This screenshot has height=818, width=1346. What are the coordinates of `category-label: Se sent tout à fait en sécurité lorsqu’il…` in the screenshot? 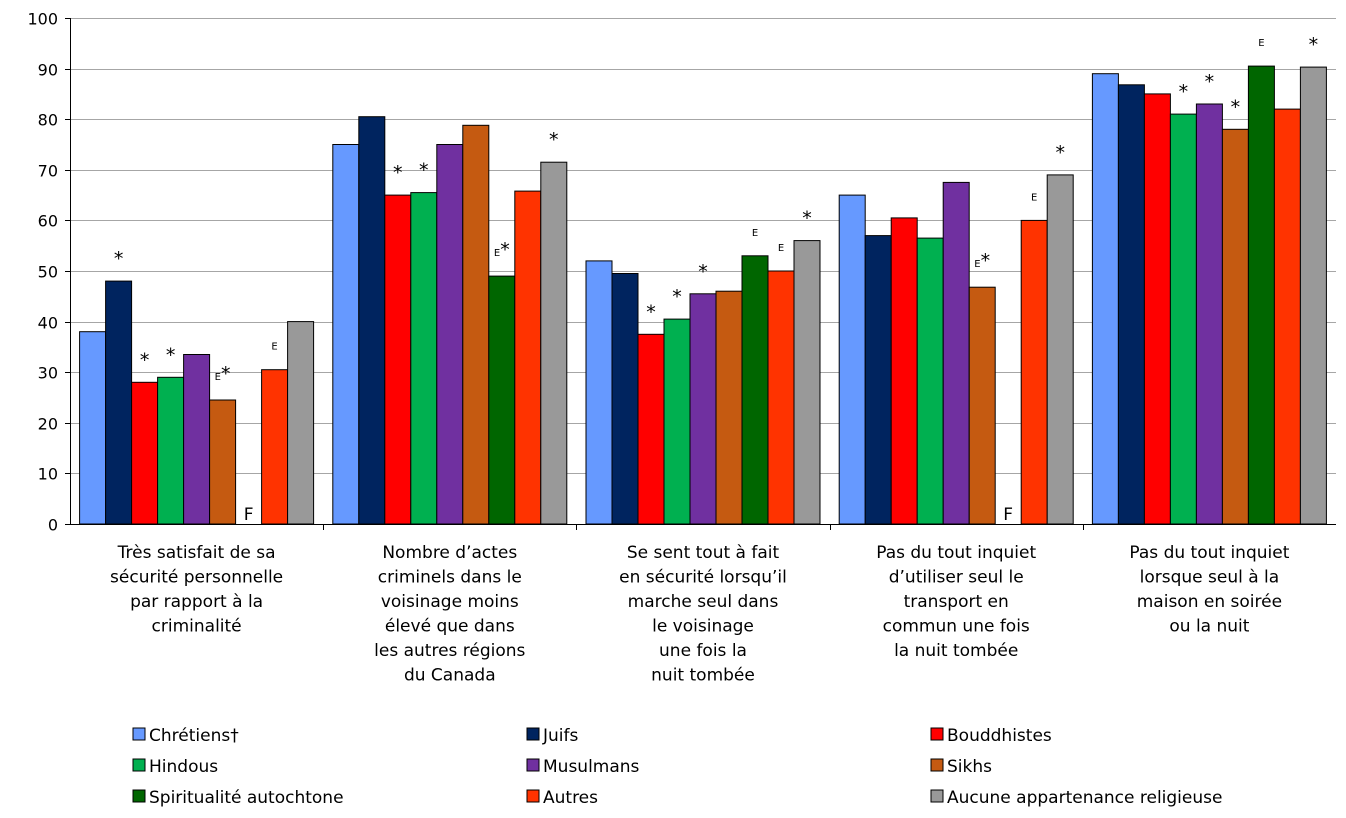 It's located at (703, 614).